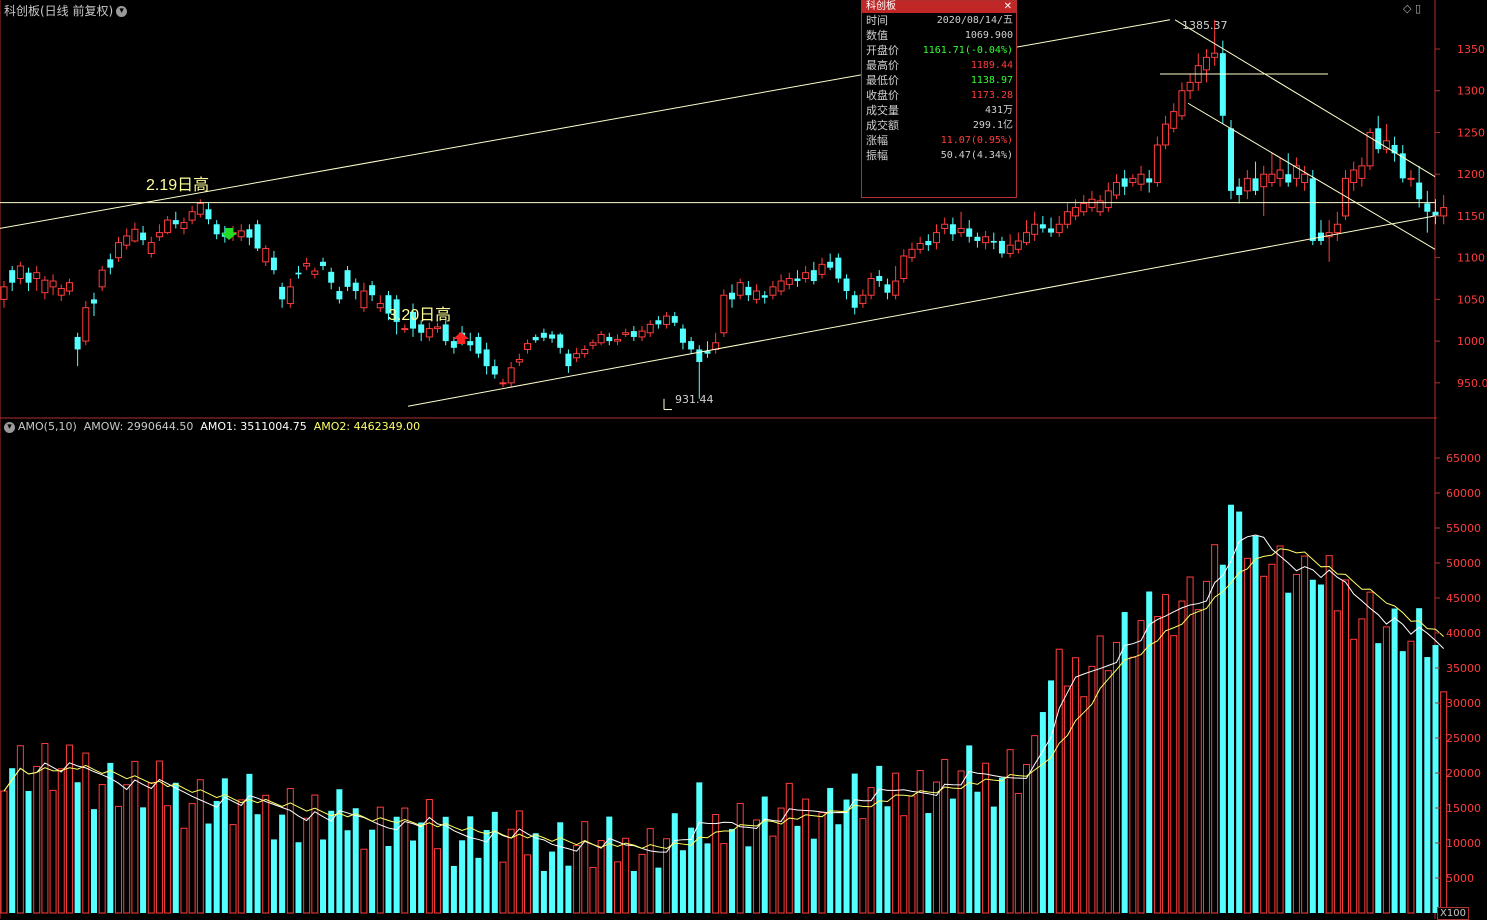 The image size is (1487, 920). What do you see at coordinates (939, 125) in the screenshot?
I see `tooltip-row: 成交额 299.1亿` at bounding box center [939, 125].